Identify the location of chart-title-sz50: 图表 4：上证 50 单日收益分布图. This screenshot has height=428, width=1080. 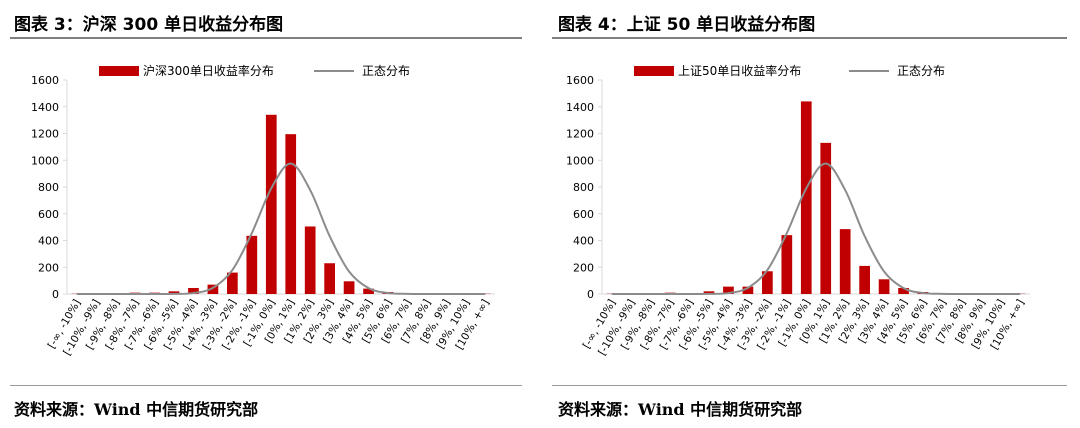
(687, 25).